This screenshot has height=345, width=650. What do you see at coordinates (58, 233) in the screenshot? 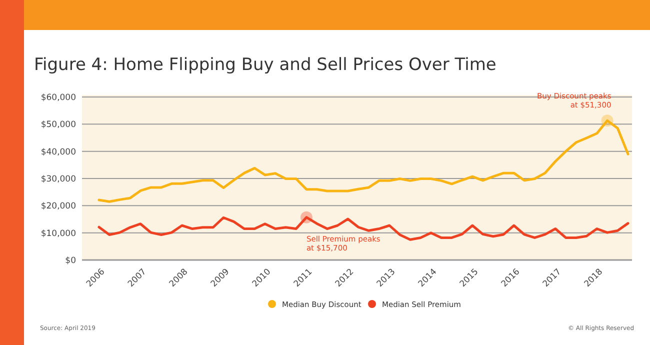
I see `y-tick-label: $10,000` at bounding box center [58, 233].